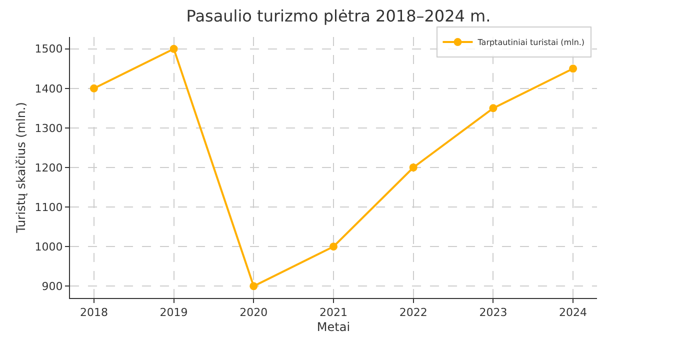 The height and width of the screenshot is (337, 677). What do you see at coordinates (413, 313) in the screenshot?
I see `x-tick-label: 2022` at bounding box center [413, 313].